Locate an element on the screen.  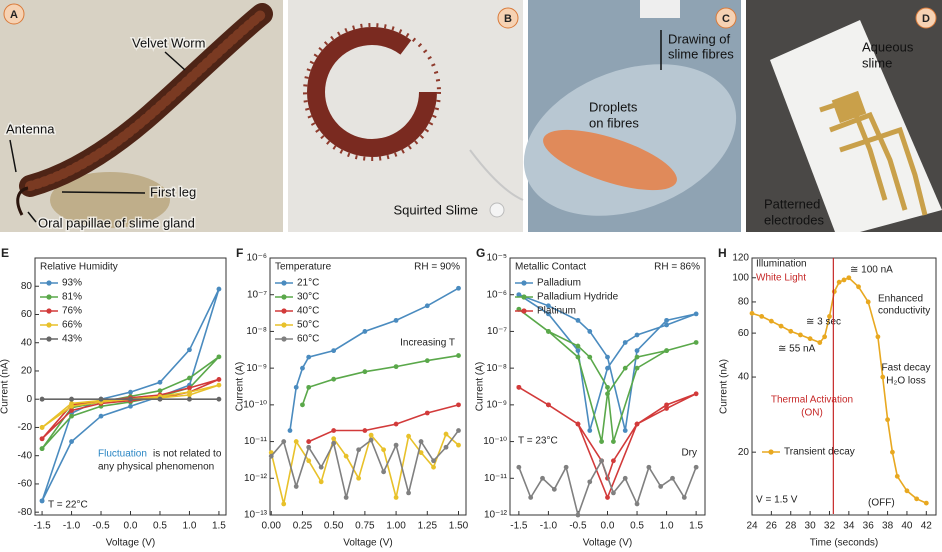
annotation: T = 23°C is located at coordinates (538, 441).